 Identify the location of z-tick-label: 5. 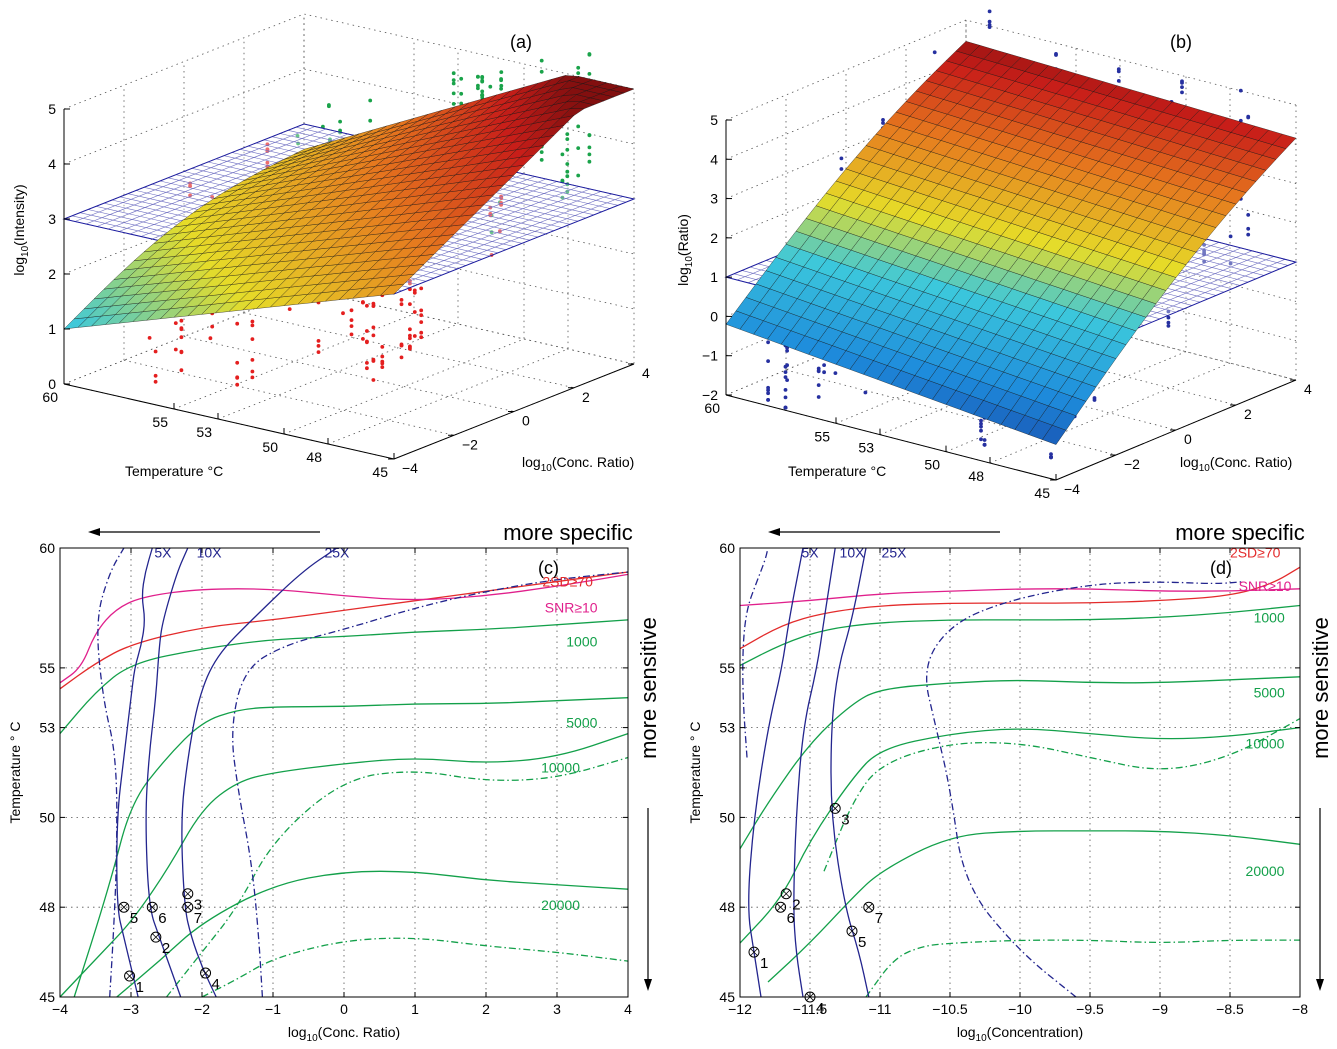
(714, 120).